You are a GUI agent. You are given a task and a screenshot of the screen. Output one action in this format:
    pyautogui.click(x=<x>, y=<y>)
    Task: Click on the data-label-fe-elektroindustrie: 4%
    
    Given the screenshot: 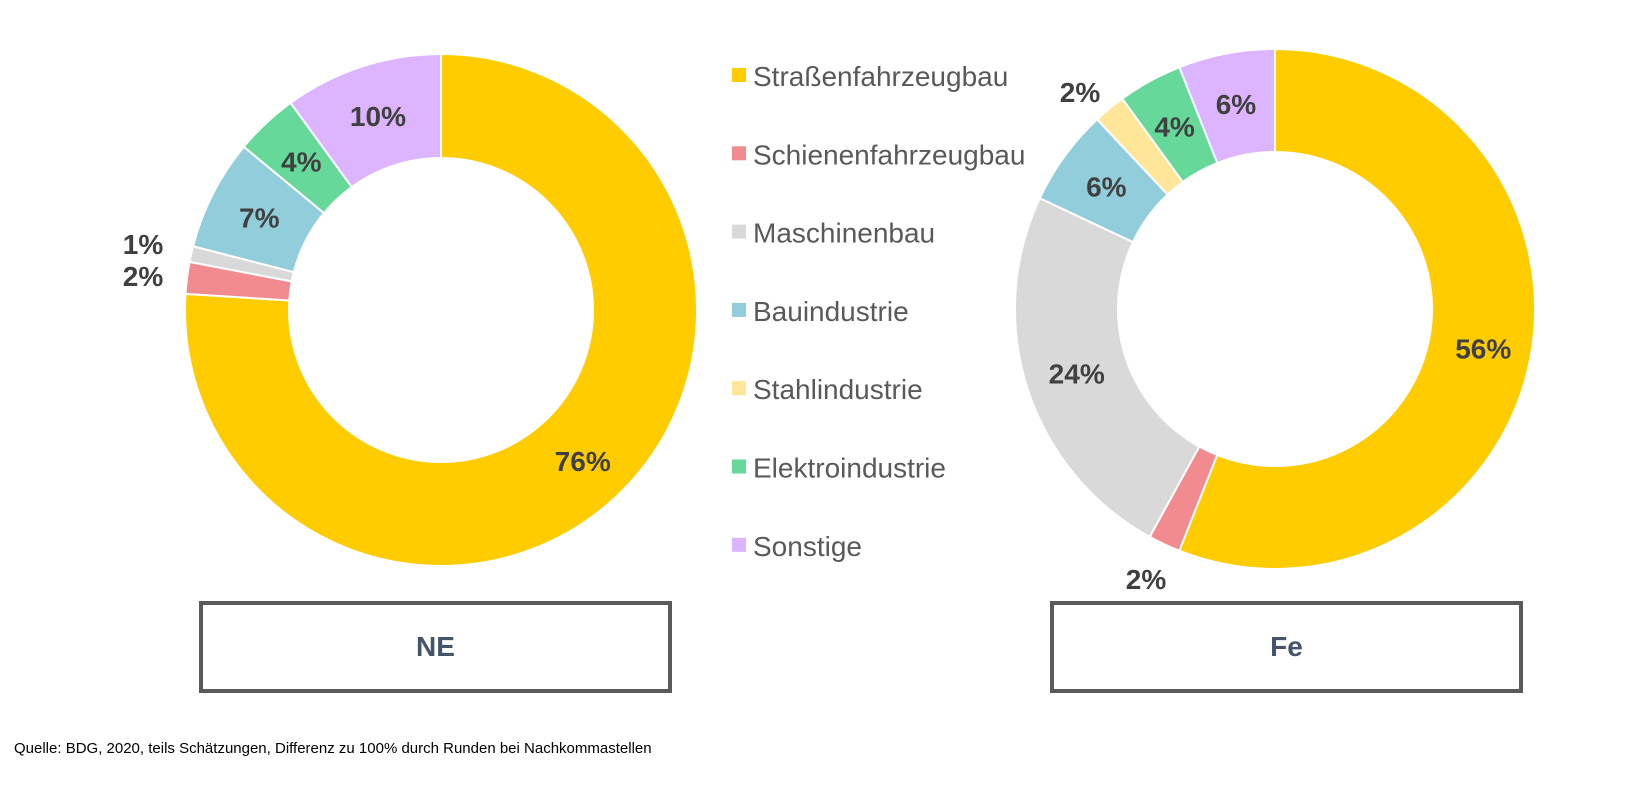 What is the action you would take?
    pyautogui.click(x=1174, y=126)
    